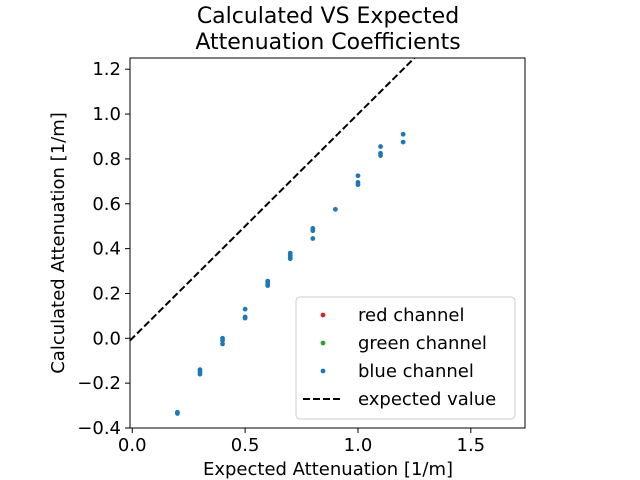 This screenshot has height=480, width=640. I want to click on y-tick-label: 1.0, so click(106, 114).